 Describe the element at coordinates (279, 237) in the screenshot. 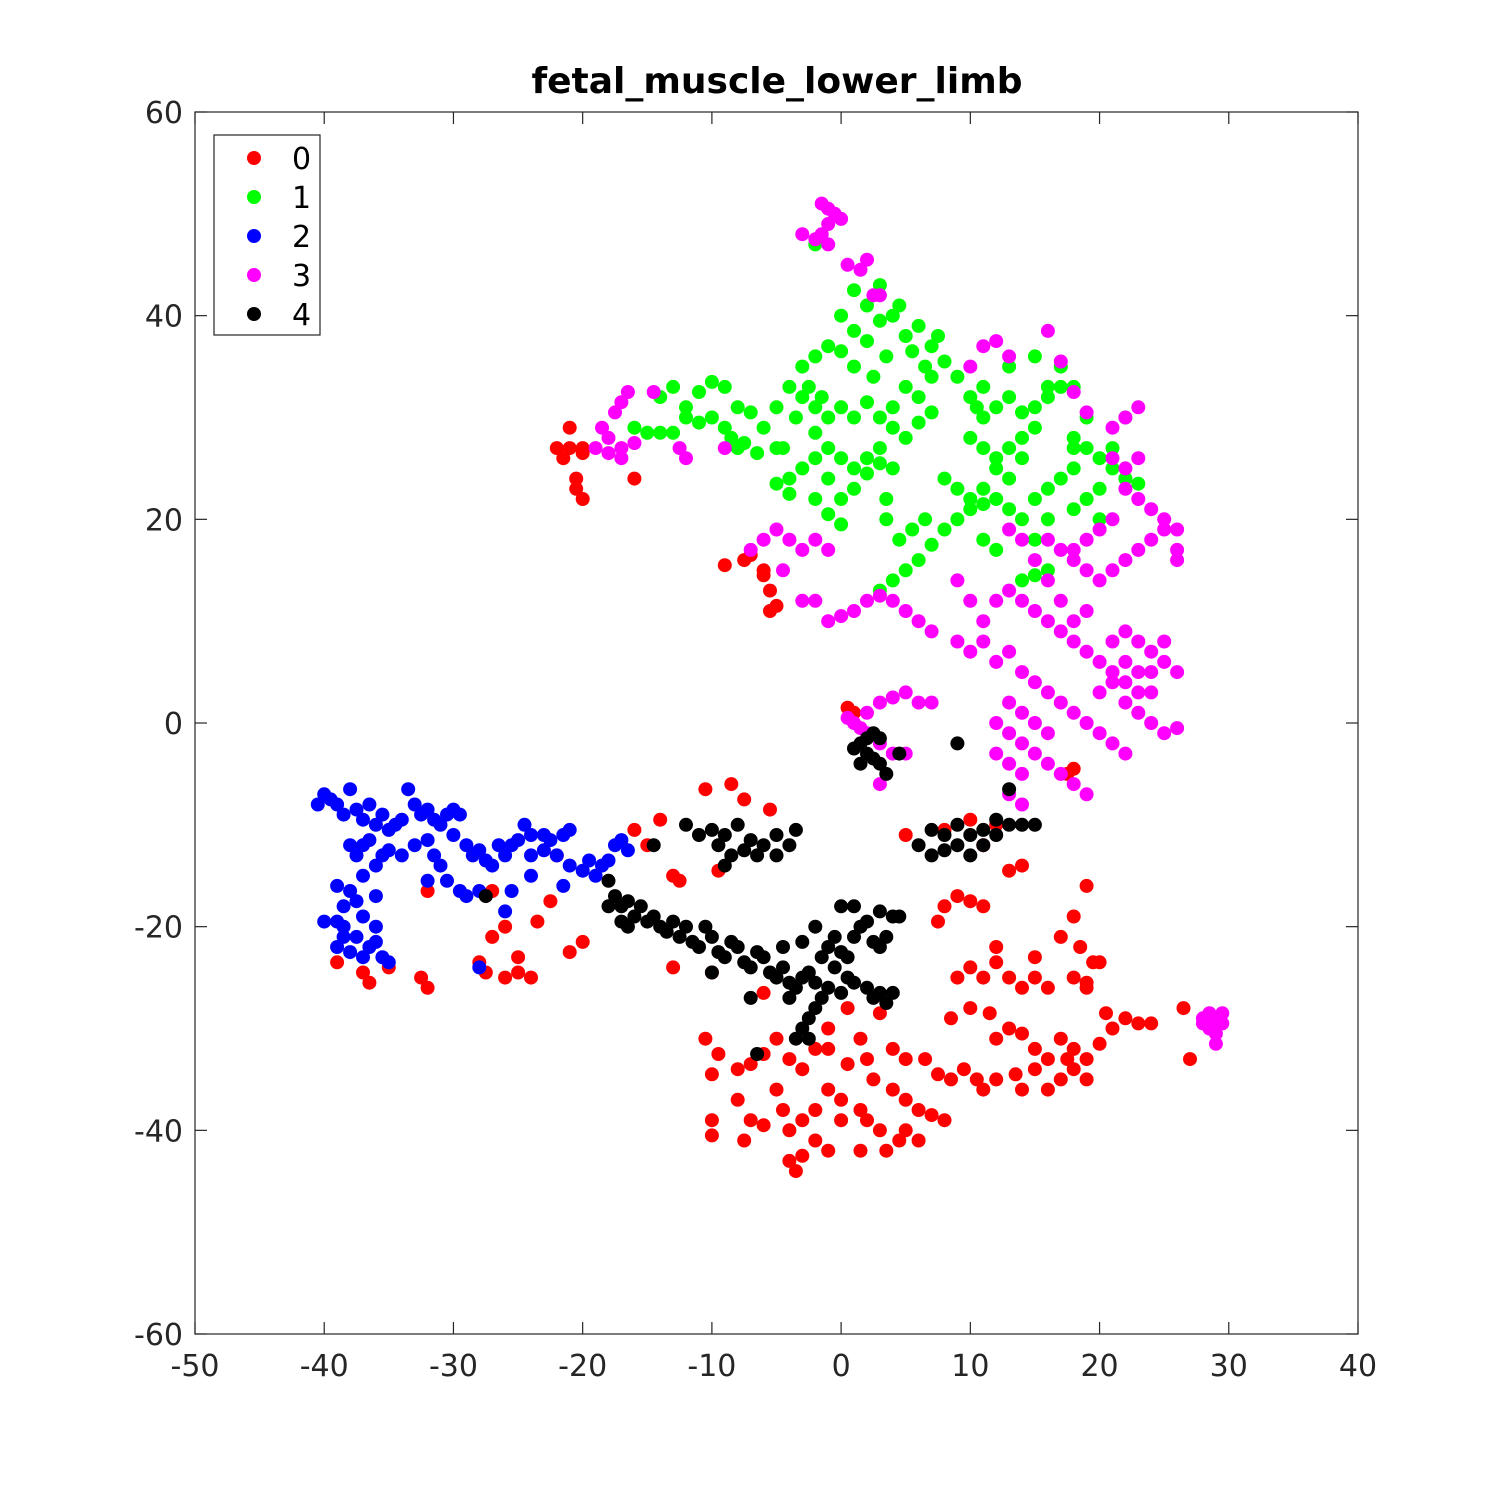

I see `legend-items: 0 1 2 3 4` at that location.